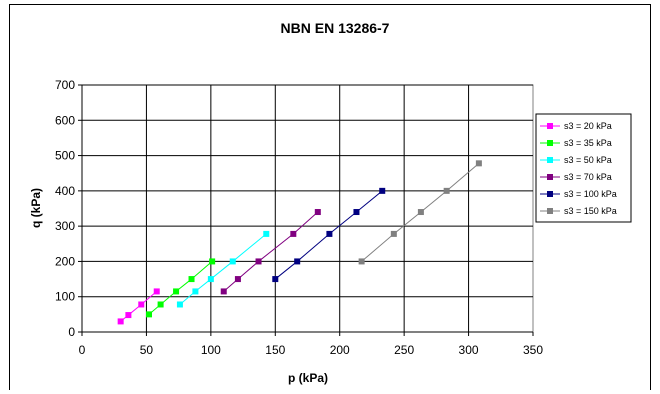 The image size is (660, 394). Describe the element at coordinates (588, 177) in the screenshot. I see `legend-label: s3 = 70 kPa` at that location.